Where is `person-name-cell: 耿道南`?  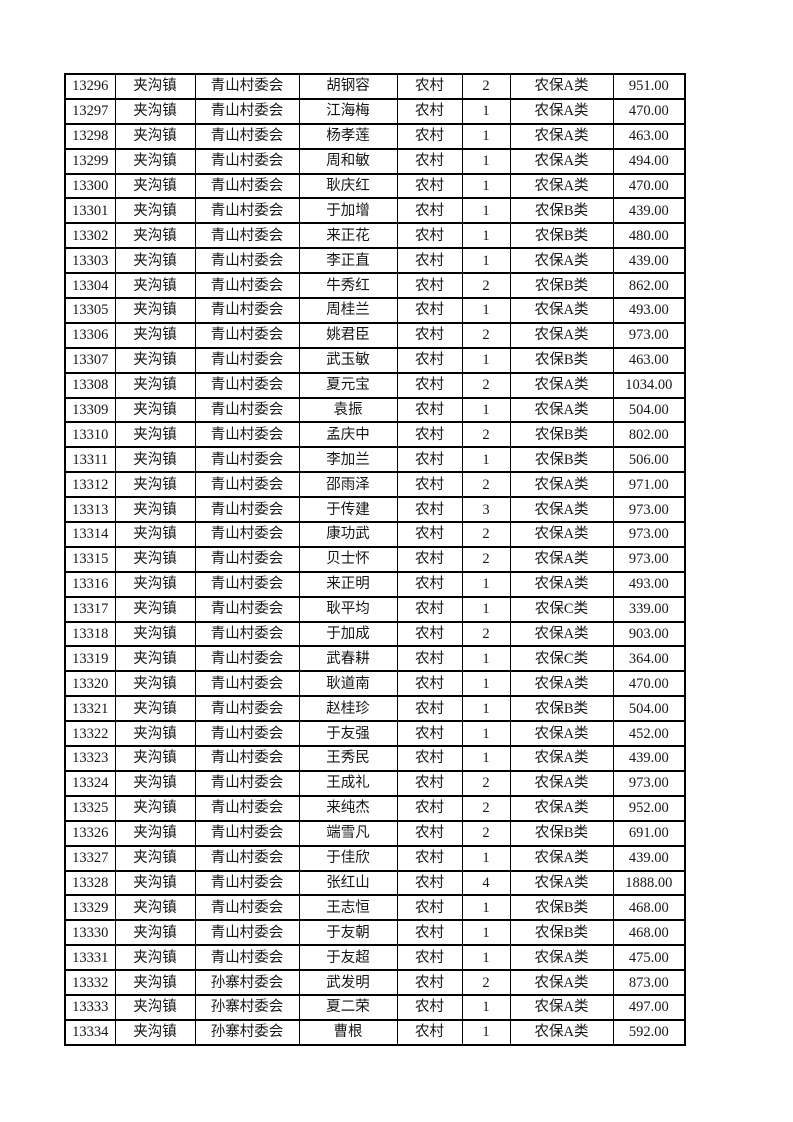 person-name-cell: 耿道南 is located at coordinates (348, 684).